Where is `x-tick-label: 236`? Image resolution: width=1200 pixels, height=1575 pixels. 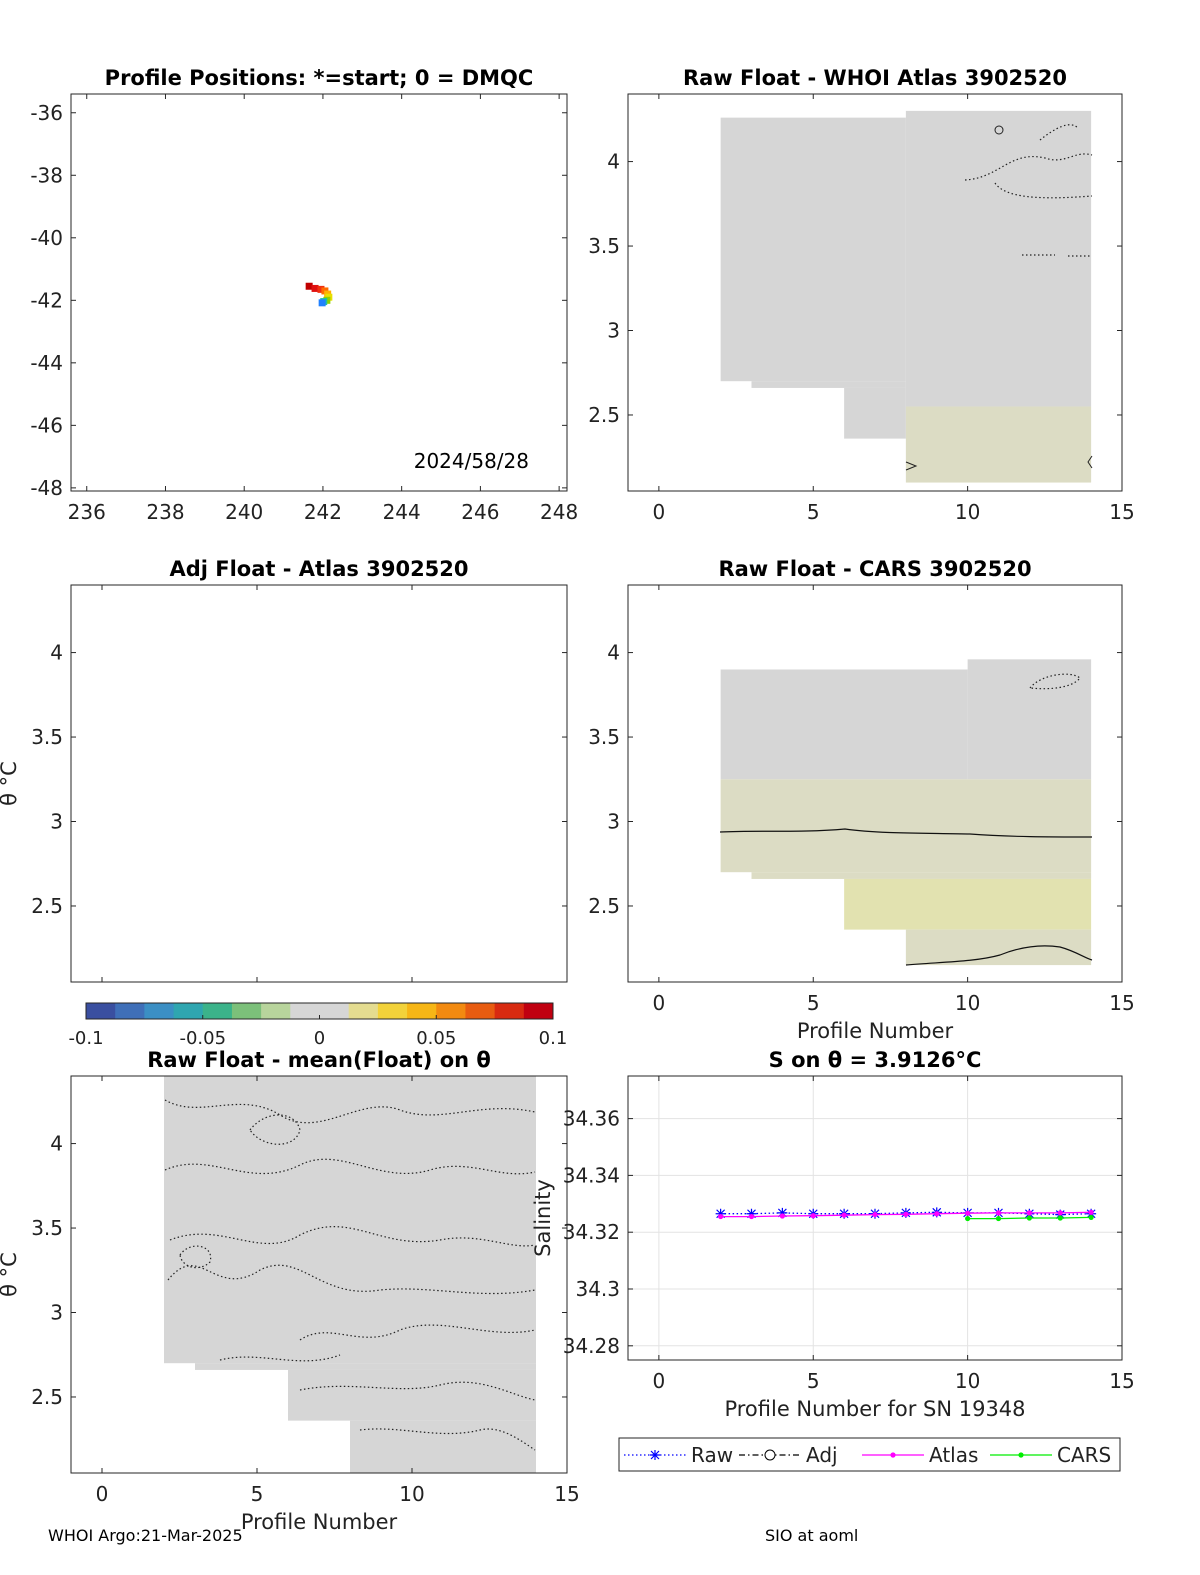 x-tick-label: 236 is located at coordinates (87, 512).